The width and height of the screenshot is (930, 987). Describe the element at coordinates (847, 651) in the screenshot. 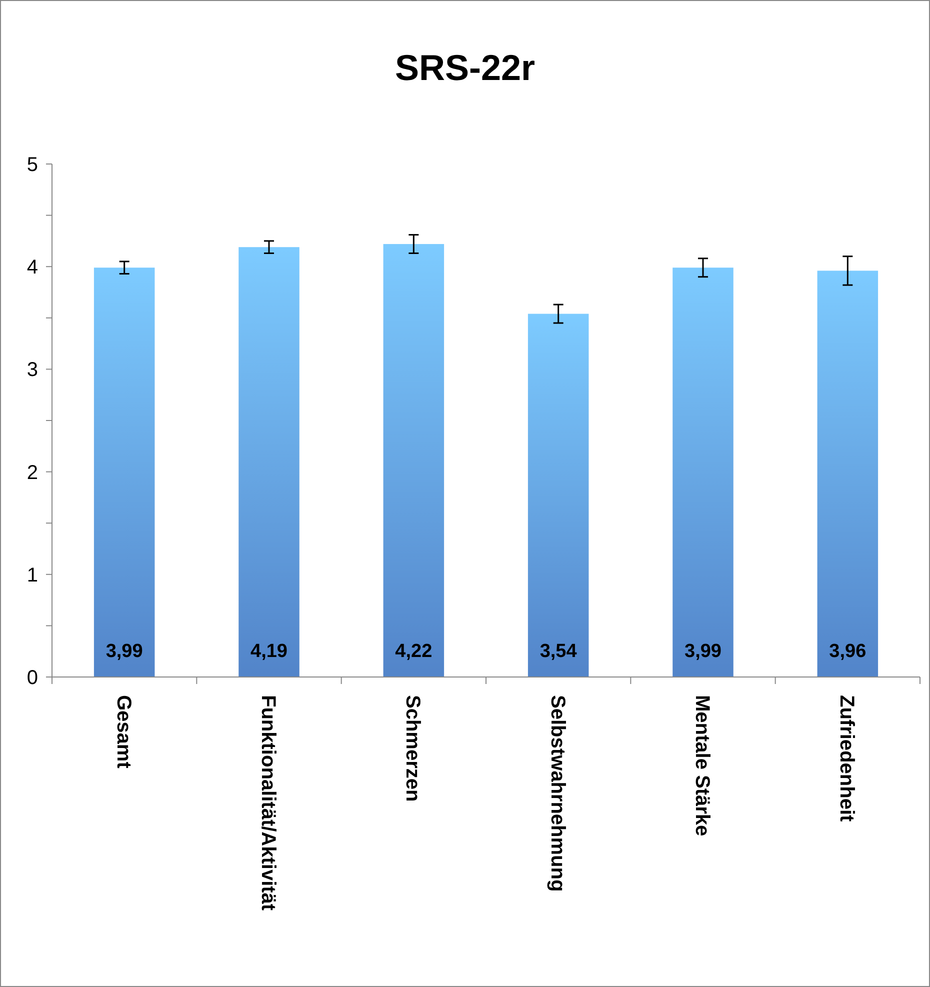

I see `data-label: 3,96` at that location.